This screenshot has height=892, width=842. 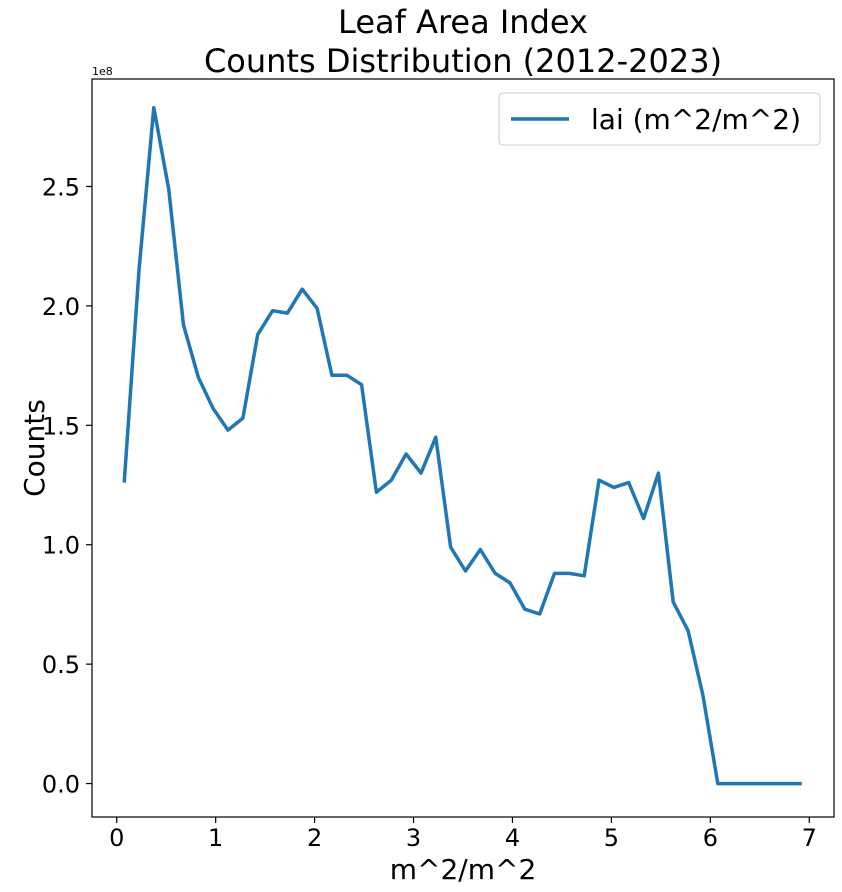 I want to click on legend: lai (m^2/m^2), so click(x=659, y=119).